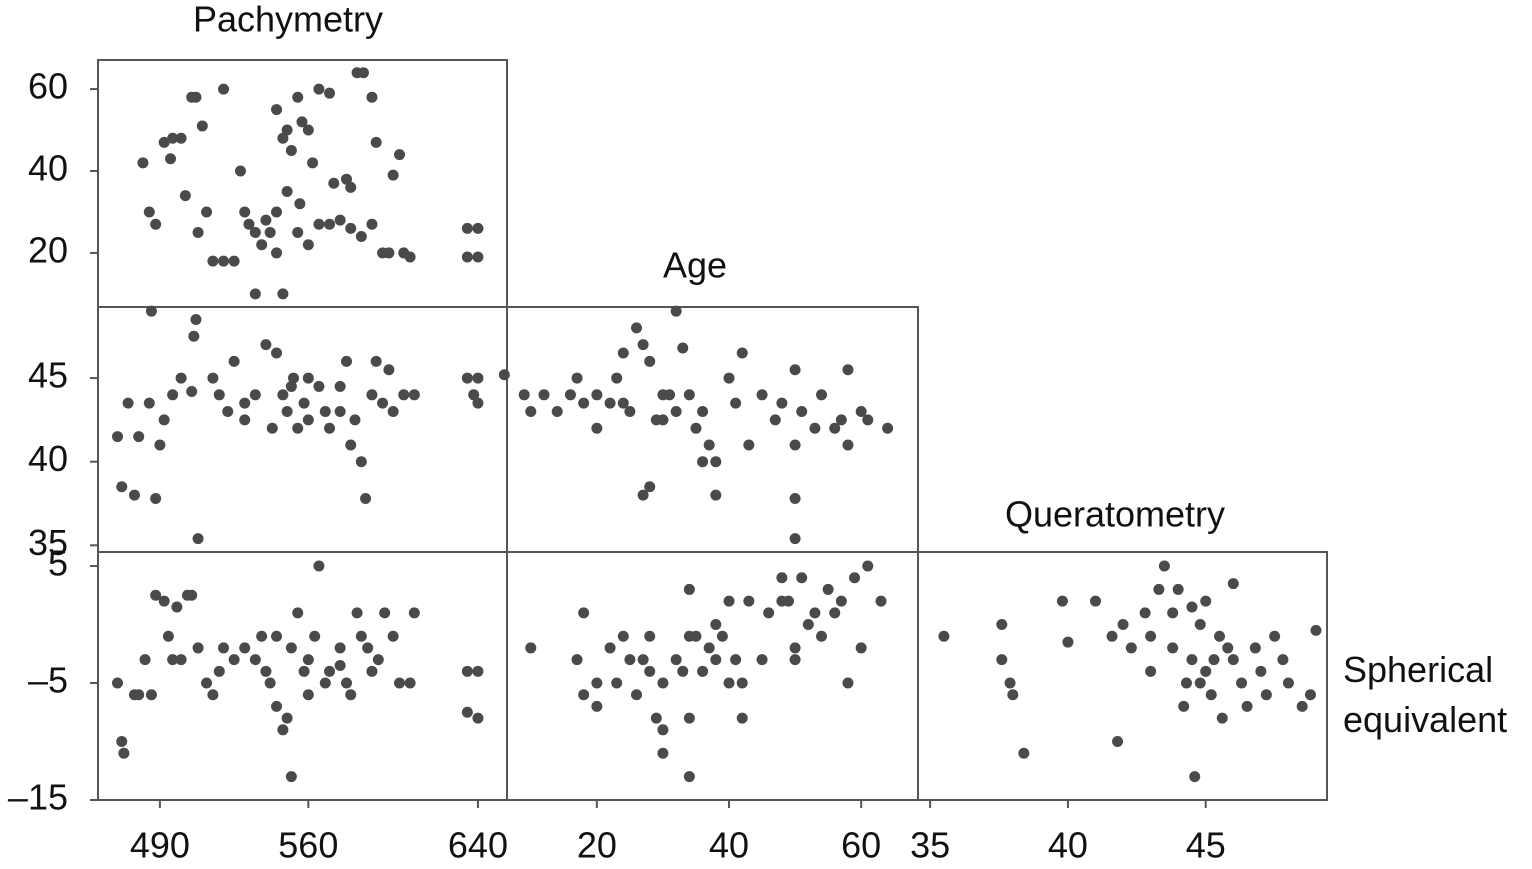  Describe the element at coordinates (729, 845) in the screenshot. I see `x-tick-label: 40` at that location.